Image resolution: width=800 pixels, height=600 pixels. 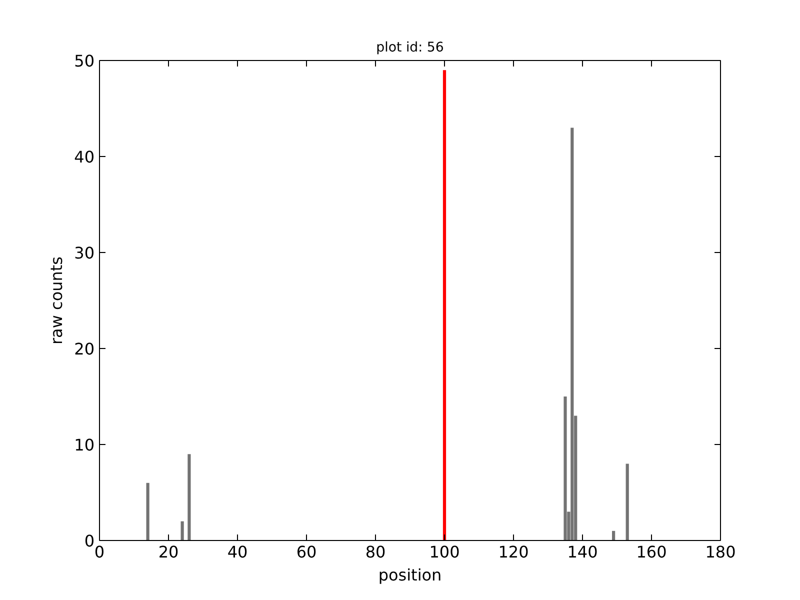 What do you see at coordinates (56, 300) in the screenshot?
I see `y-axis-title: raw counts` at bounding box center [56, 300].